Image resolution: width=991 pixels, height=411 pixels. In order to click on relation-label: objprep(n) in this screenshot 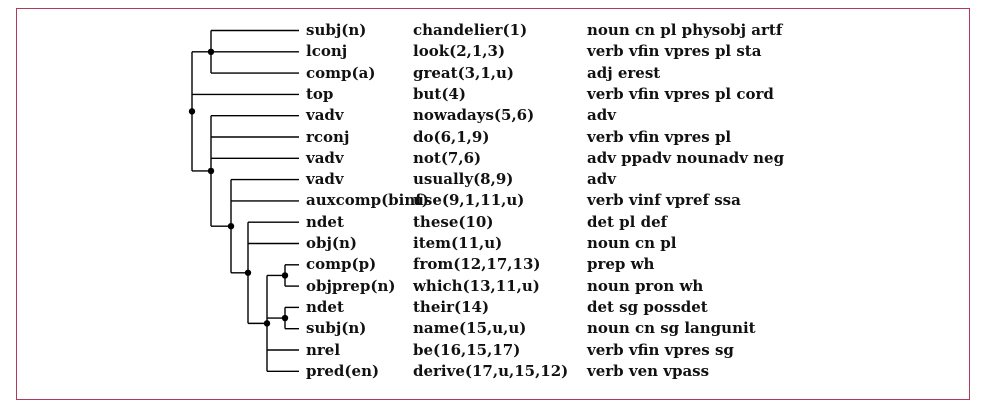, I will do `click(351, 285)`.